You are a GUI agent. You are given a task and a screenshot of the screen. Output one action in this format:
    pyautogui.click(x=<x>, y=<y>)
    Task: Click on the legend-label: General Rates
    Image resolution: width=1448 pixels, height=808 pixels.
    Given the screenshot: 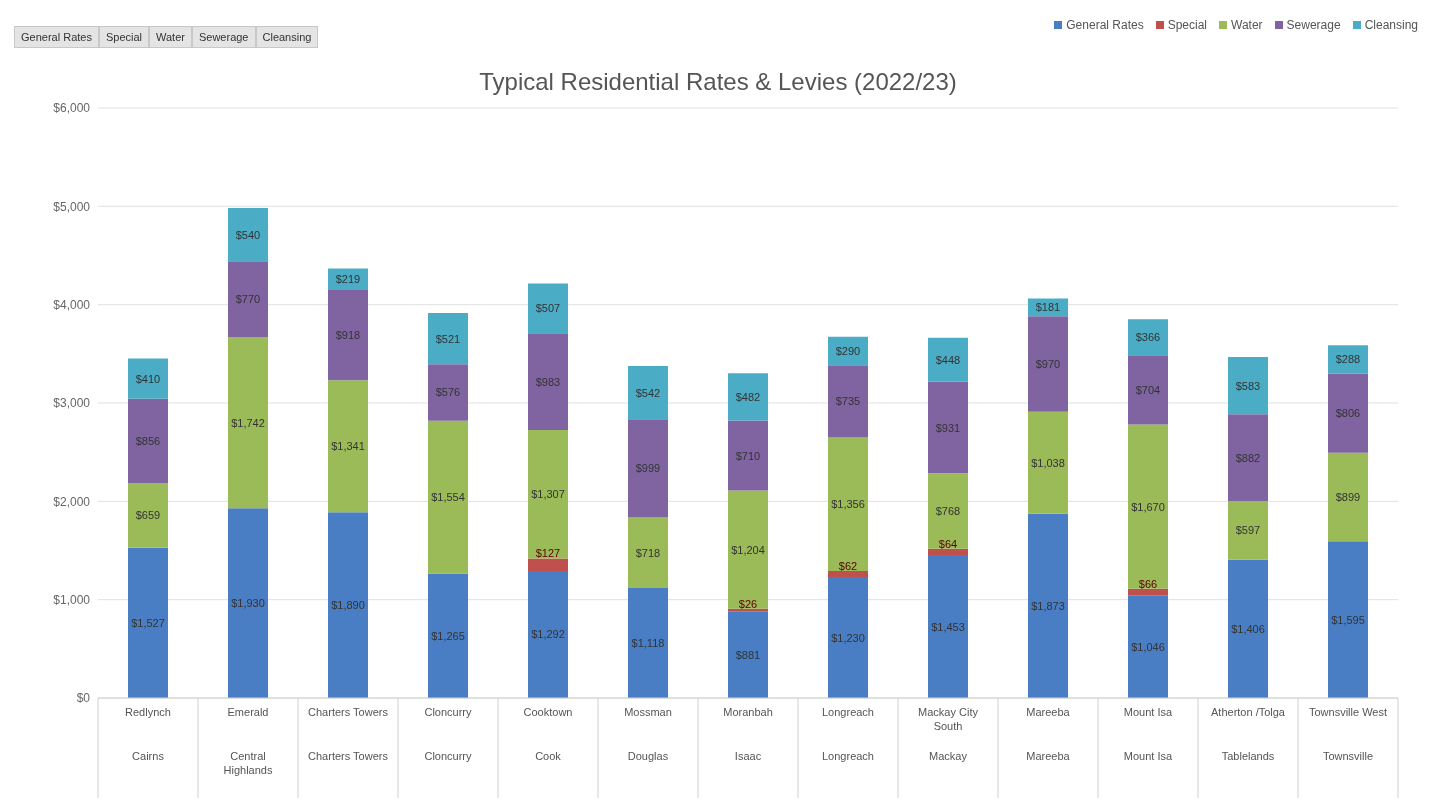 What is the action you would take?
    pyautogui.click(x=1104, y=25)
    